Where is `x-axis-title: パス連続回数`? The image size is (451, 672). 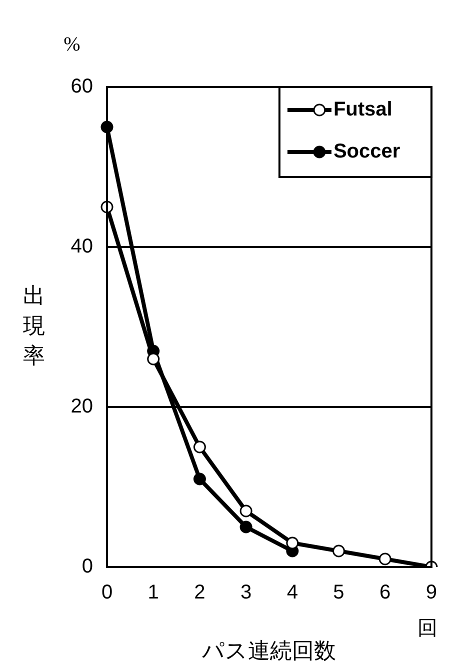 x-axis-title: パス連続回数 is located at coordinates (268, 650).